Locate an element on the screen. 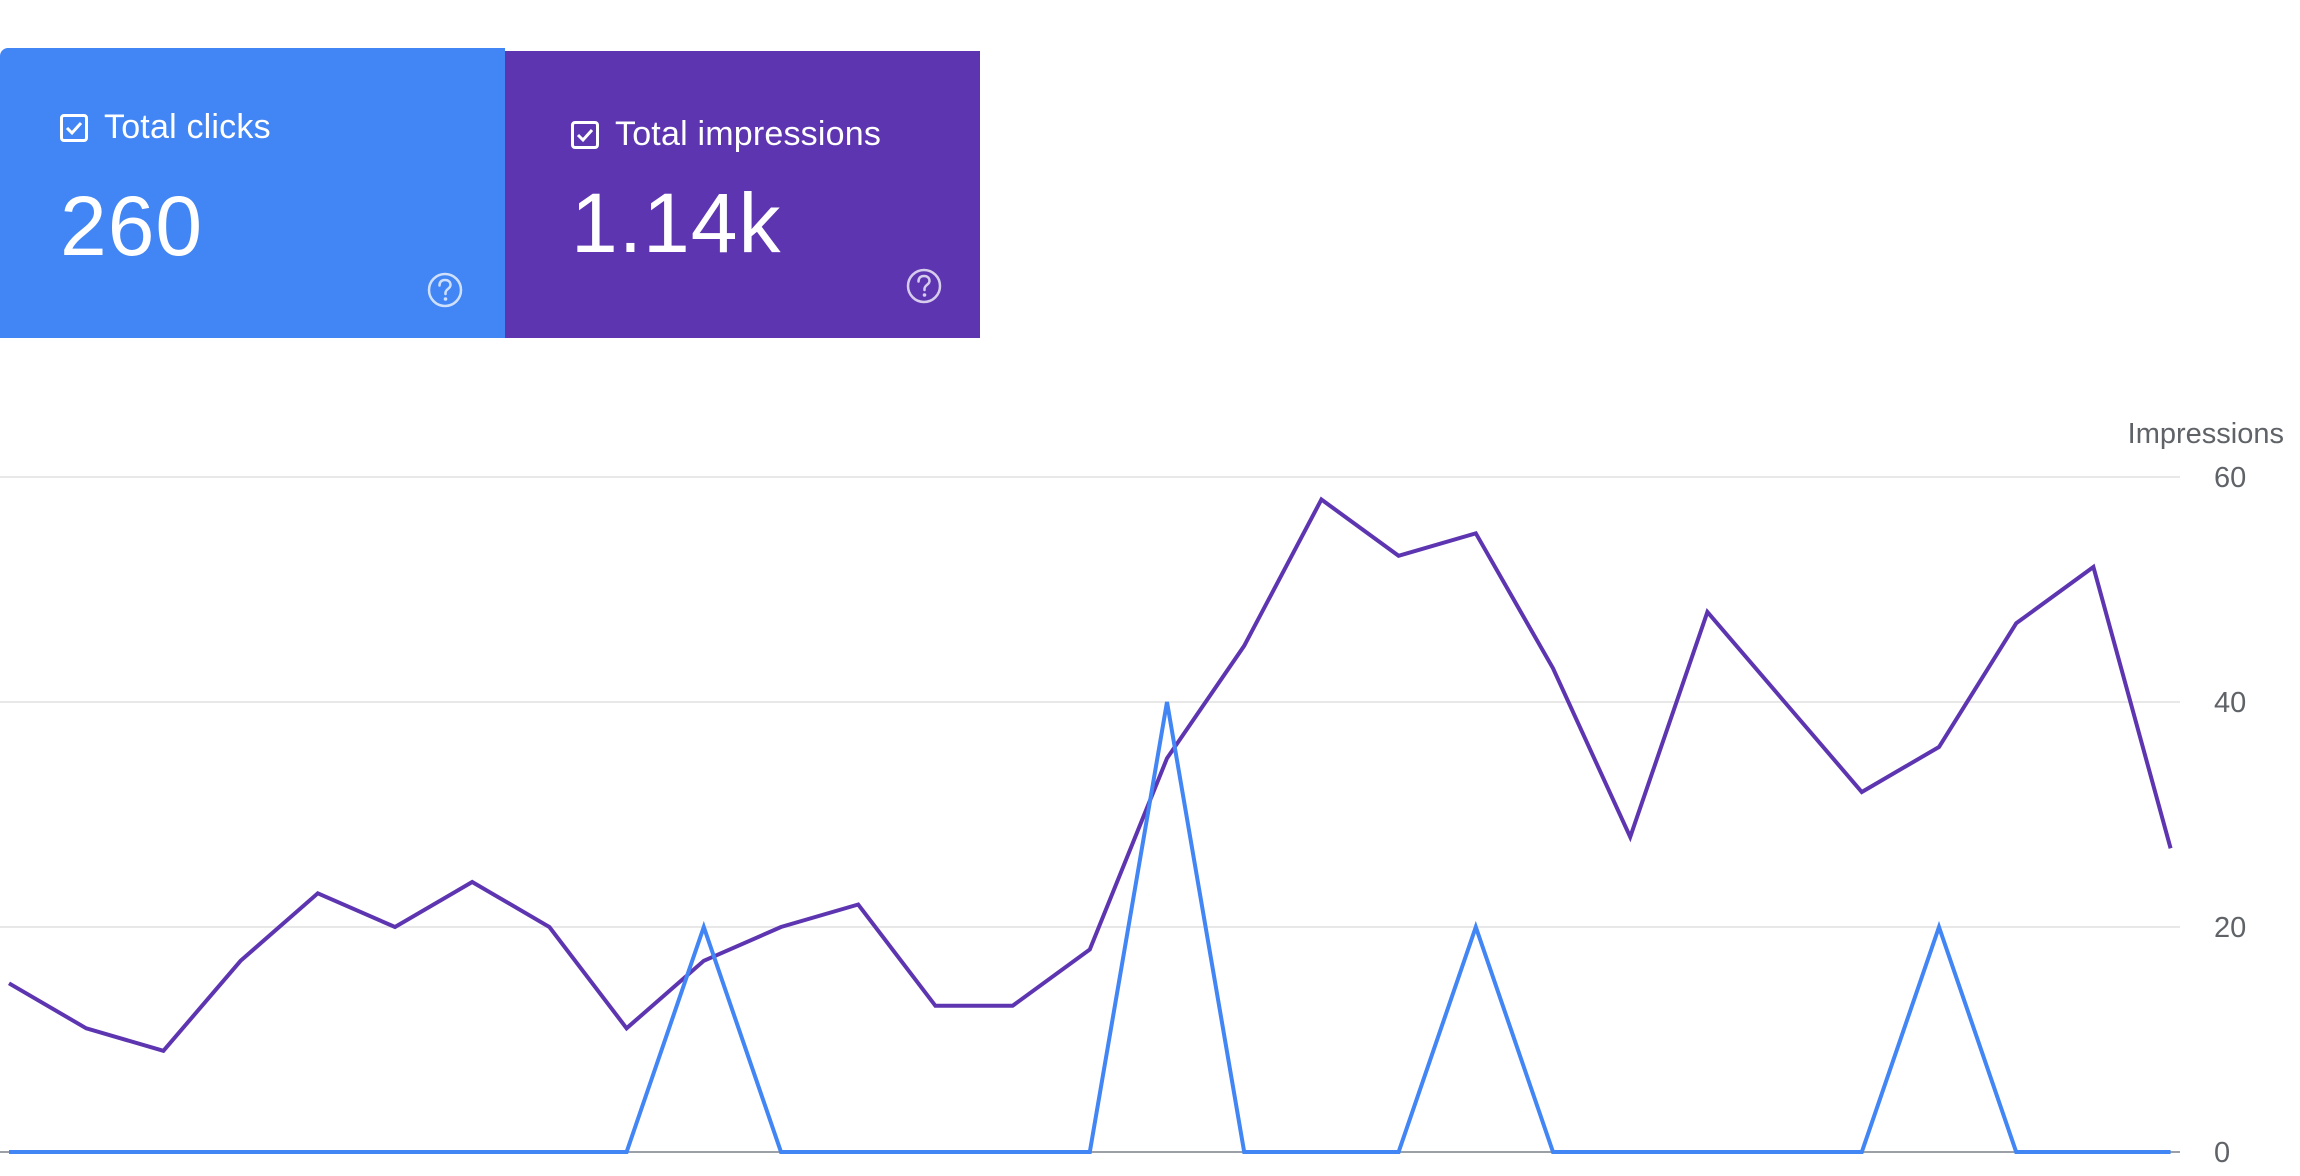  tick-label: 0 is located at coordinates (2222, 1153).